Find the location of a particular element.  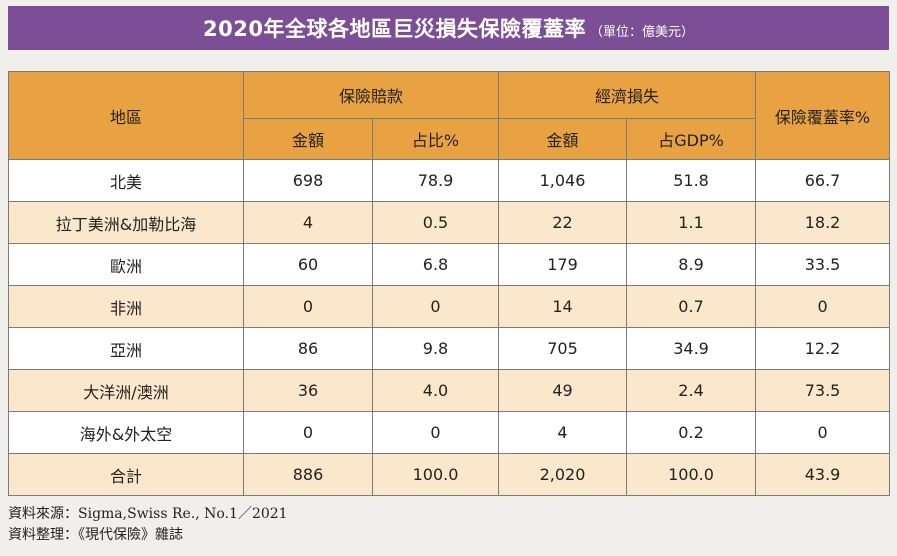

economic-amount-cell: 4 is located at coordinates (563, 432).